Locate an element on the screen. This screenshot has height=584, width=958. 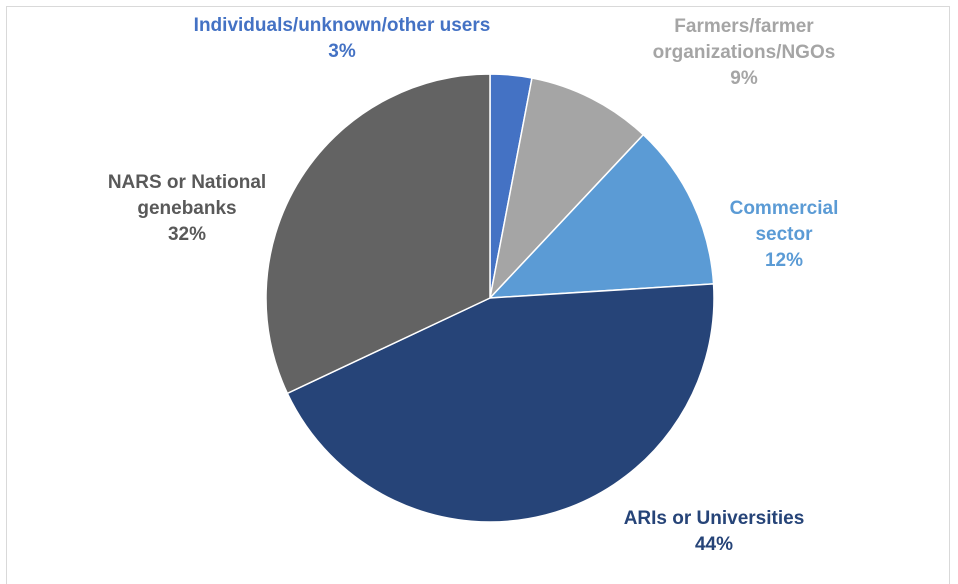
slice-name-line-2: sector is located at coordinates (784, 234).